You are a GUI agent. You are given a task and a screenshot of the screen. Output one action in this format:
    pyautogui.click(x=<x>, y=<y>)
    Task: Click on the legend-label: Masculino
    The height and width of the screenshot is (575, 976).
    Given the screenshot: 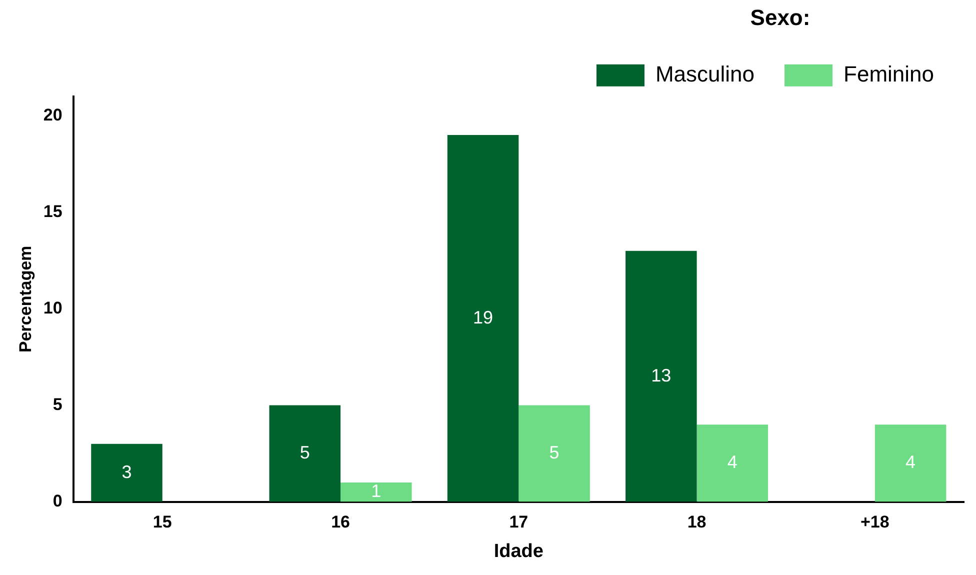 What is the action you would take?
    pyautogui.click(x=705, y=73)
    